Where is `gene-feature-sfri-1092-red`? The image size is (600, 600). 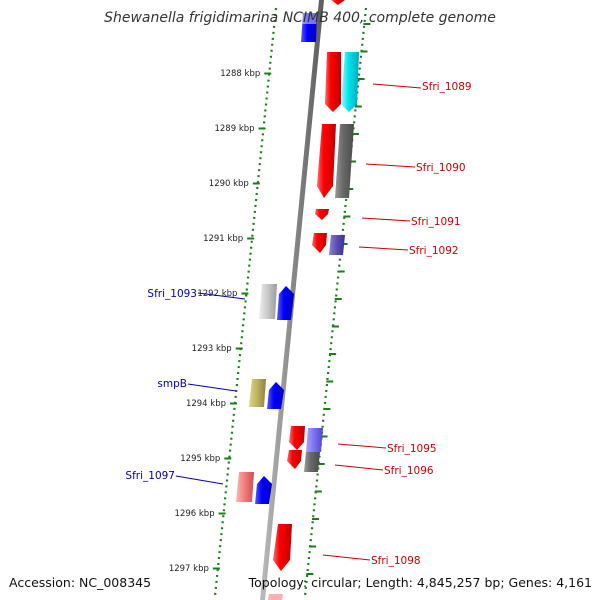
gene-feature-sfri-1092-red is located at coordinates (319, 243).